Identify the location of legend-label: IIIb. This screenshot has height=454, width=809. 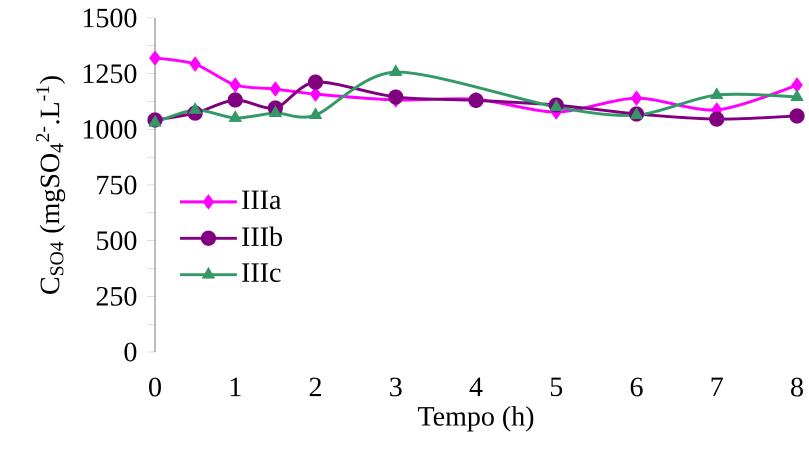
(262, 236).